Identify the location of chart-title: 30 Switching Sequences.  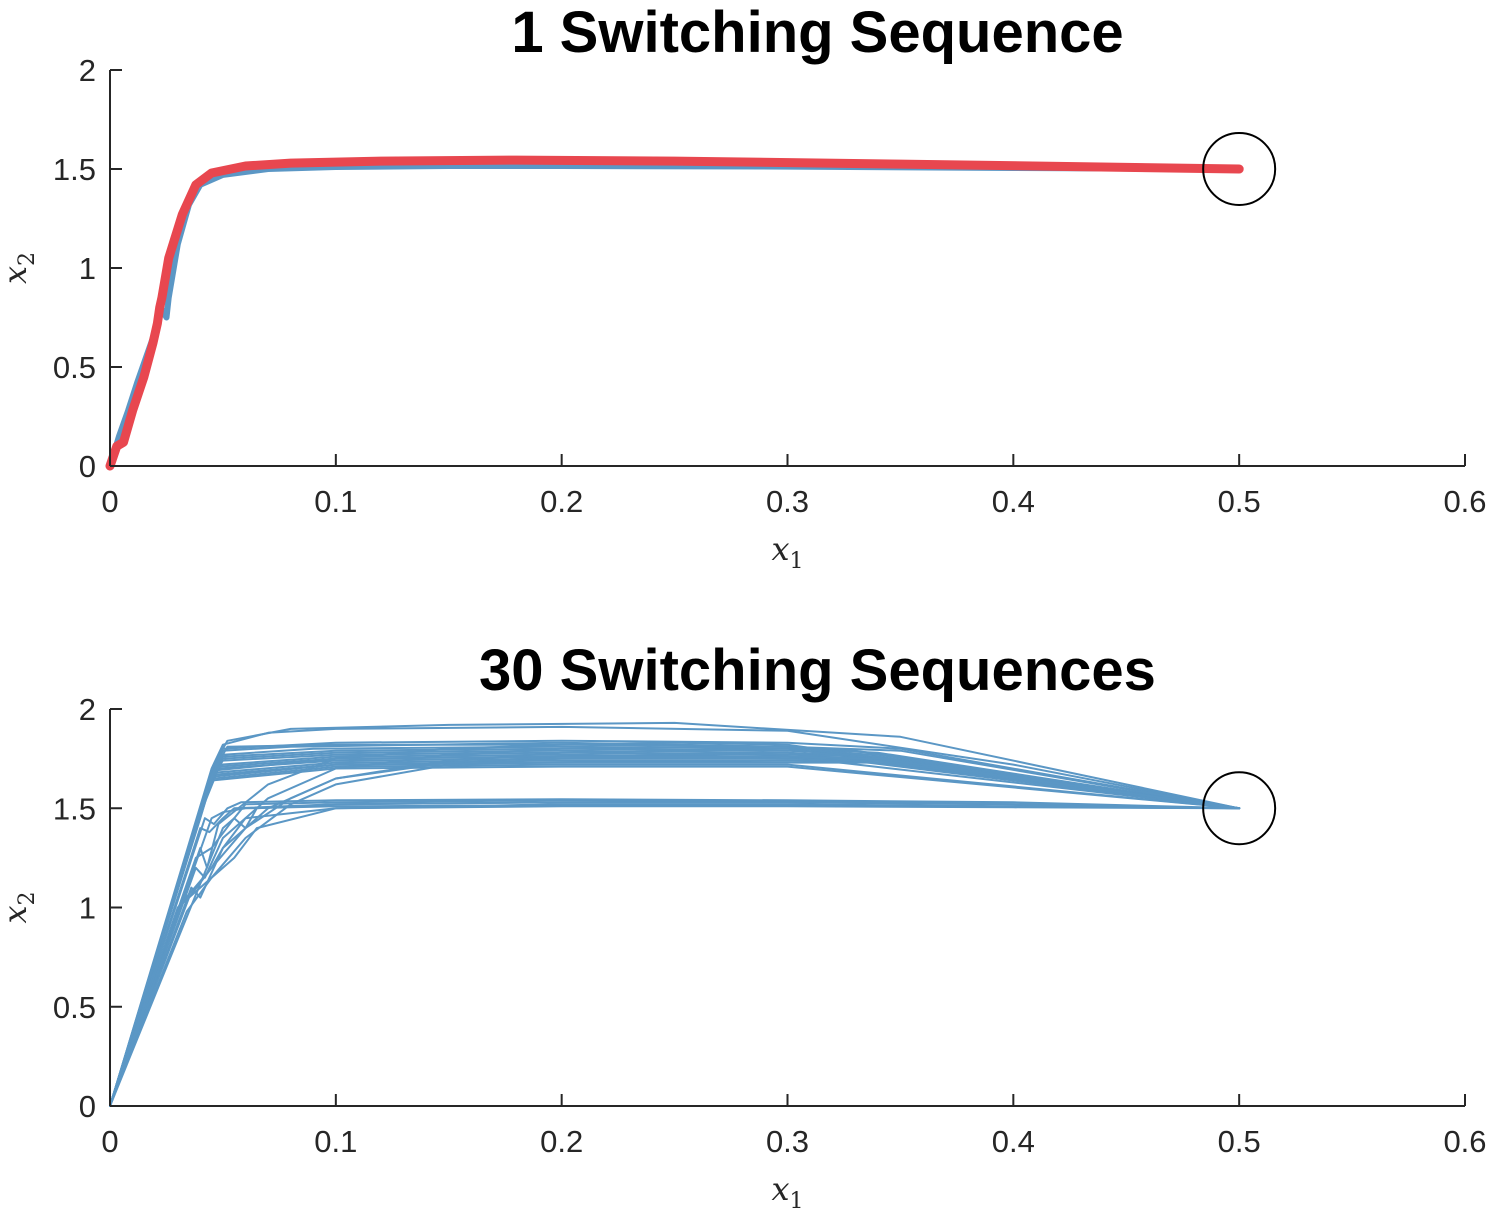
(817, 670).